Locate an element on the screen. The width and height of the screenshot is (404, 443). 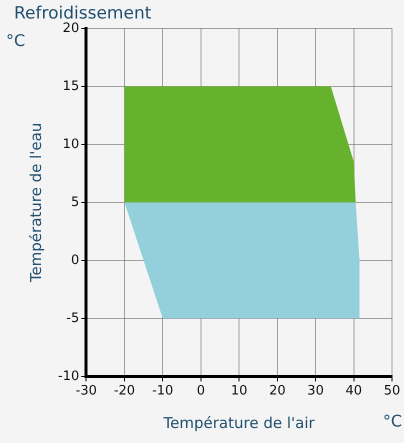
x-tick-label: -30 is located at coordinates (86, 391).